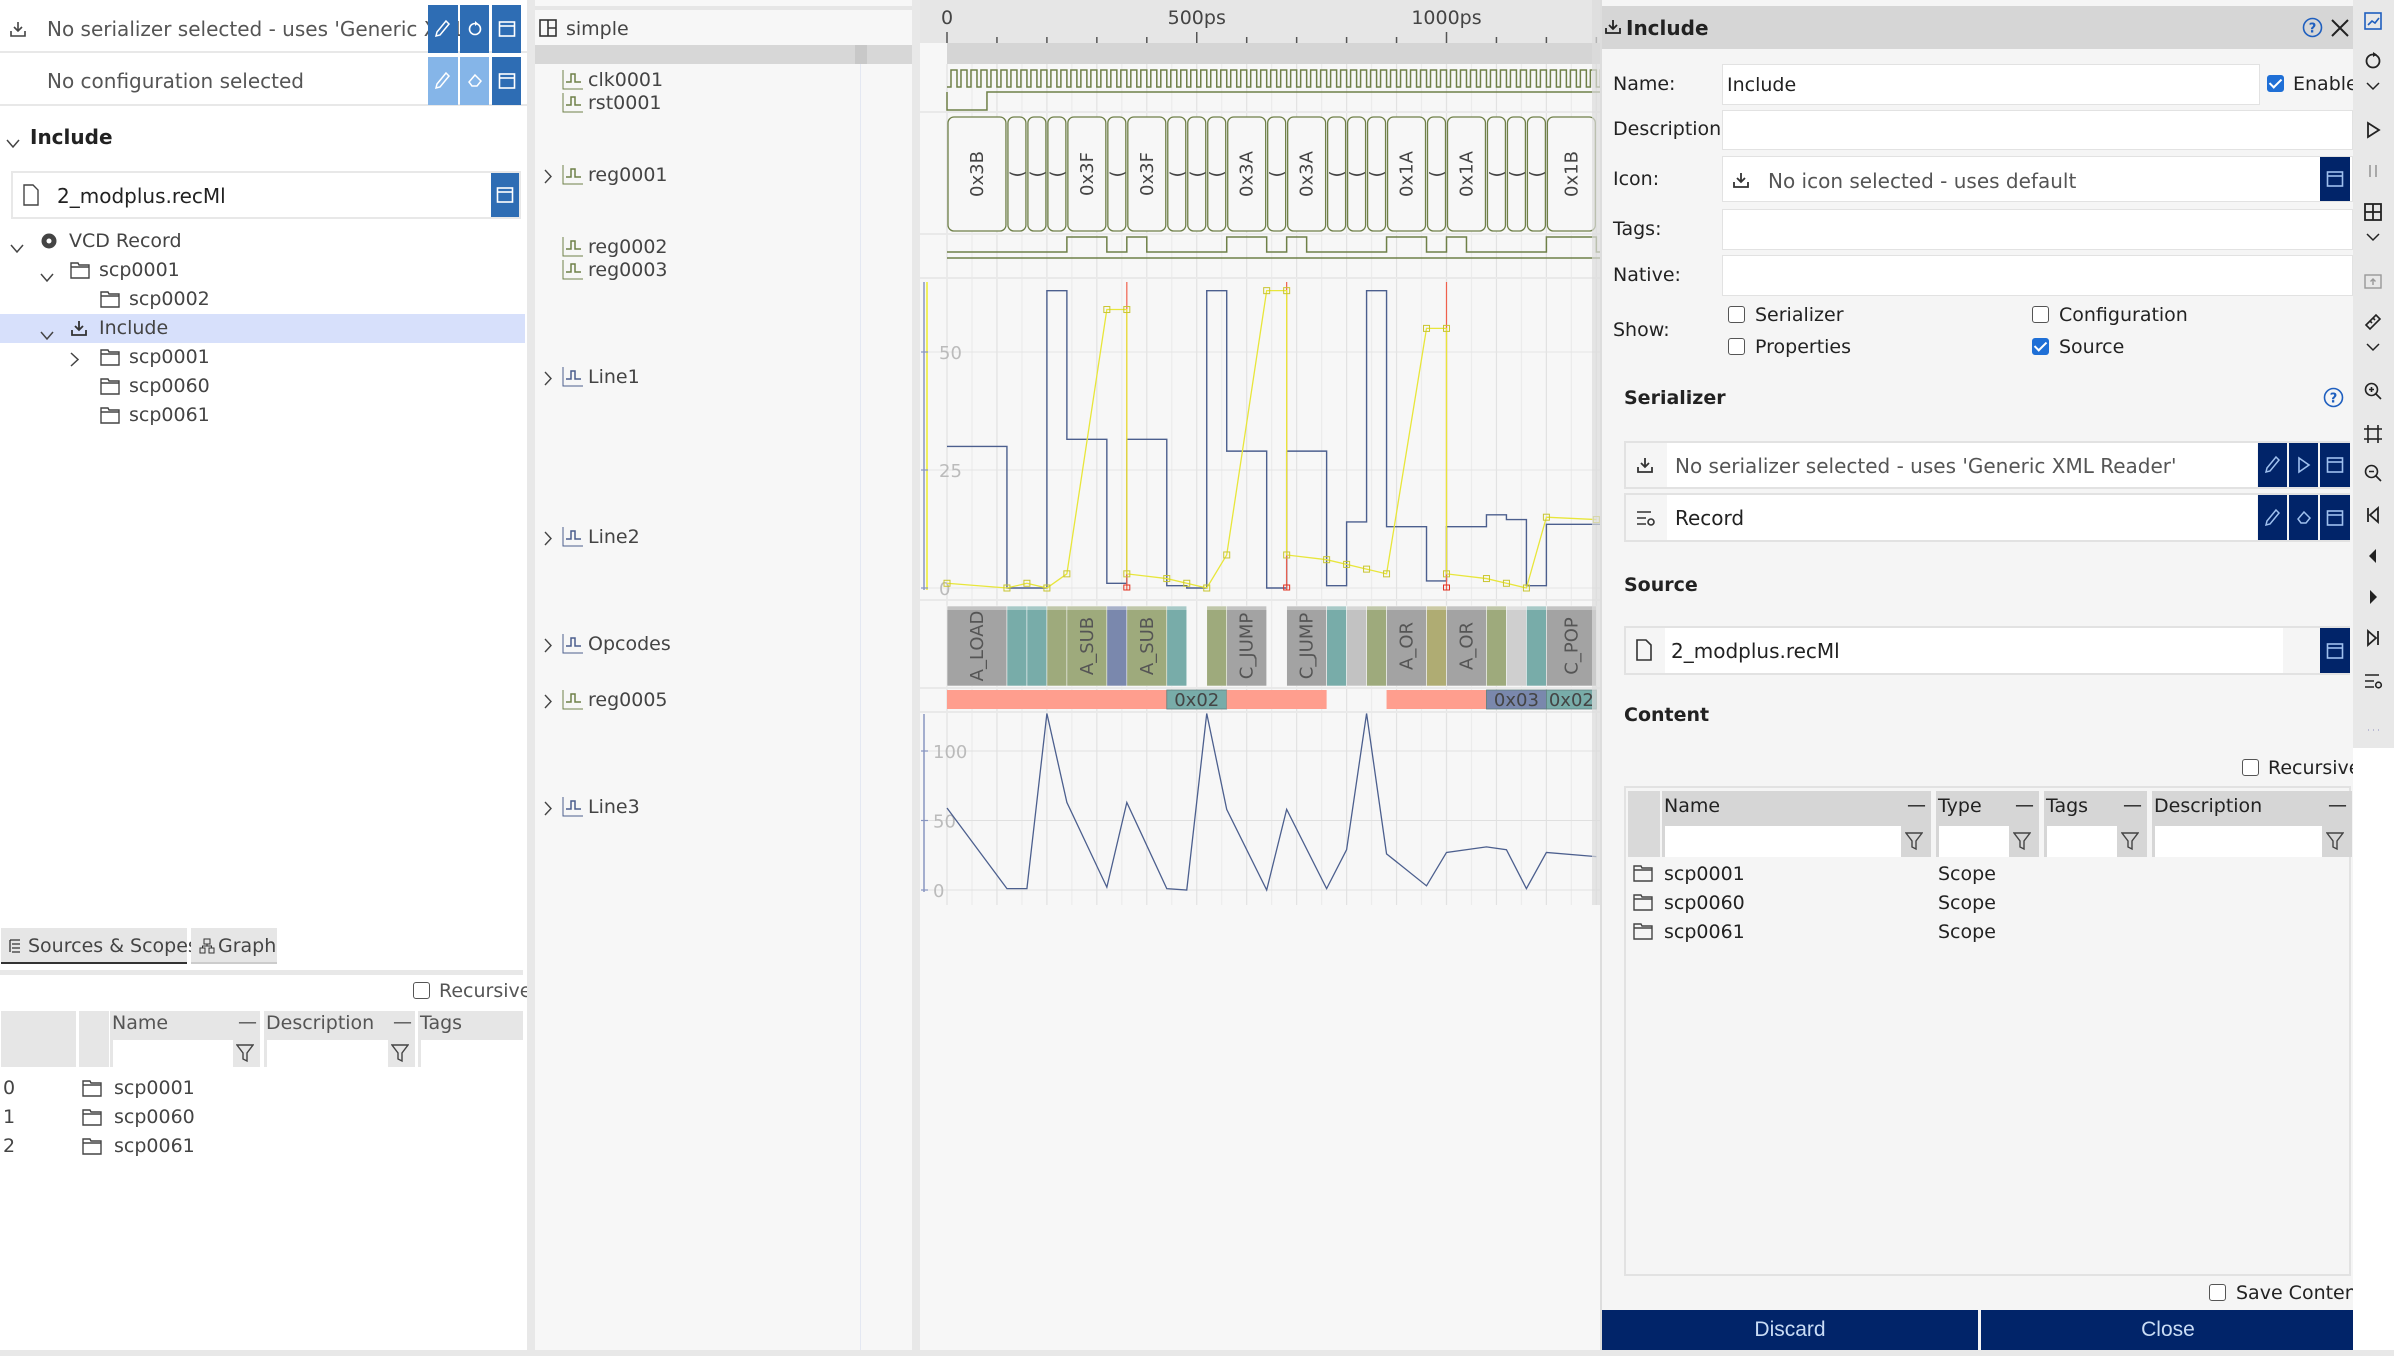 Image resolution: width=2394 pixels, height=1356 pixels. Describe the element at coordinates (2373, 173) in the screenshot. I see `pause-icon` at that location.